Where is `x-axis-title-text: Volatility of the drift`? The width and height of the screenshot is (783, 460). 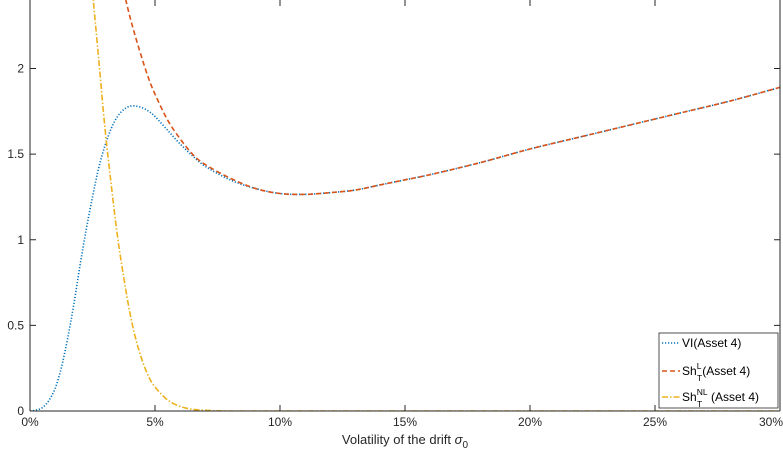 x-axis-title-text: Volatility of the drift is located at coordinates (396, 439).